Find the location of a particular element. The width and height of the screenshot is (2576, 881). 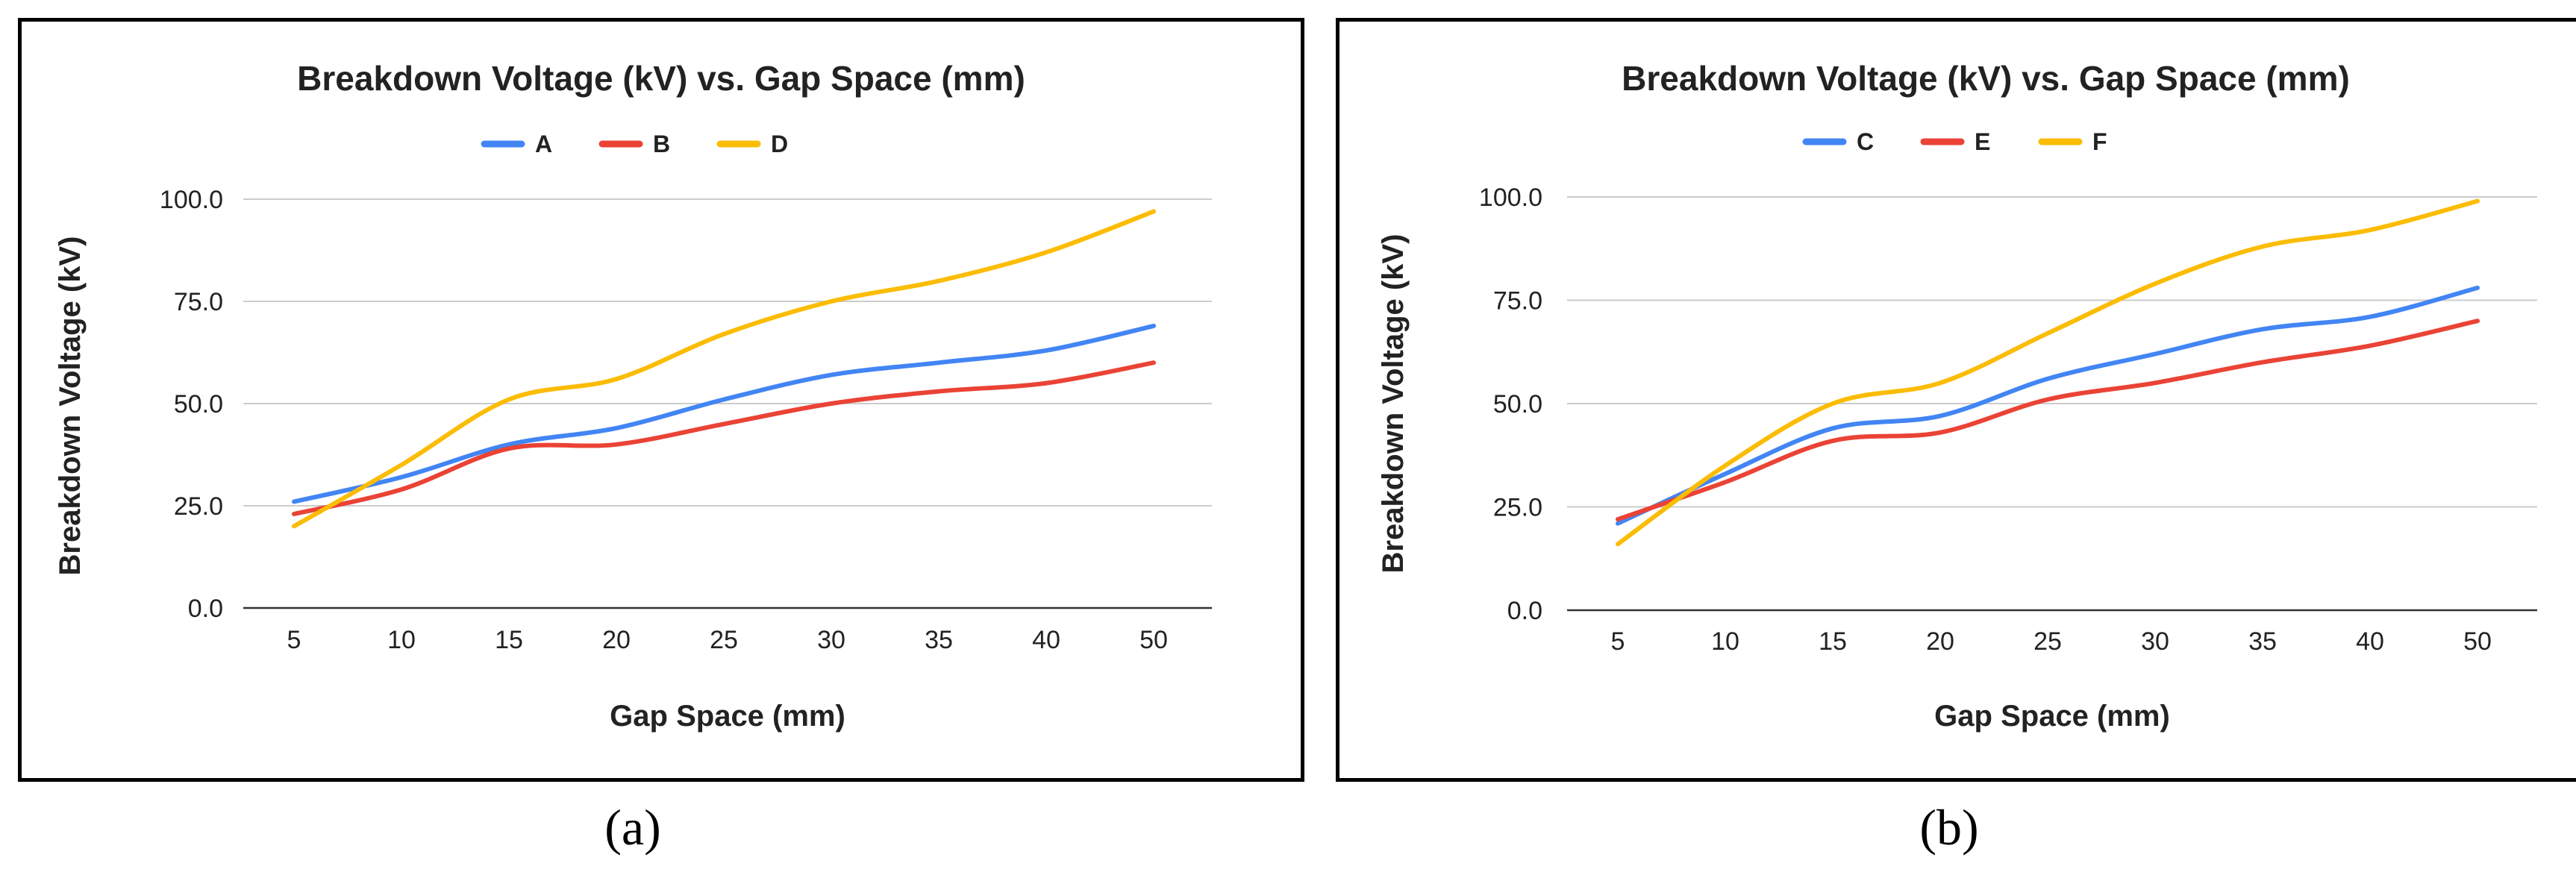

series-line-a is located at coordinates (724, 413).